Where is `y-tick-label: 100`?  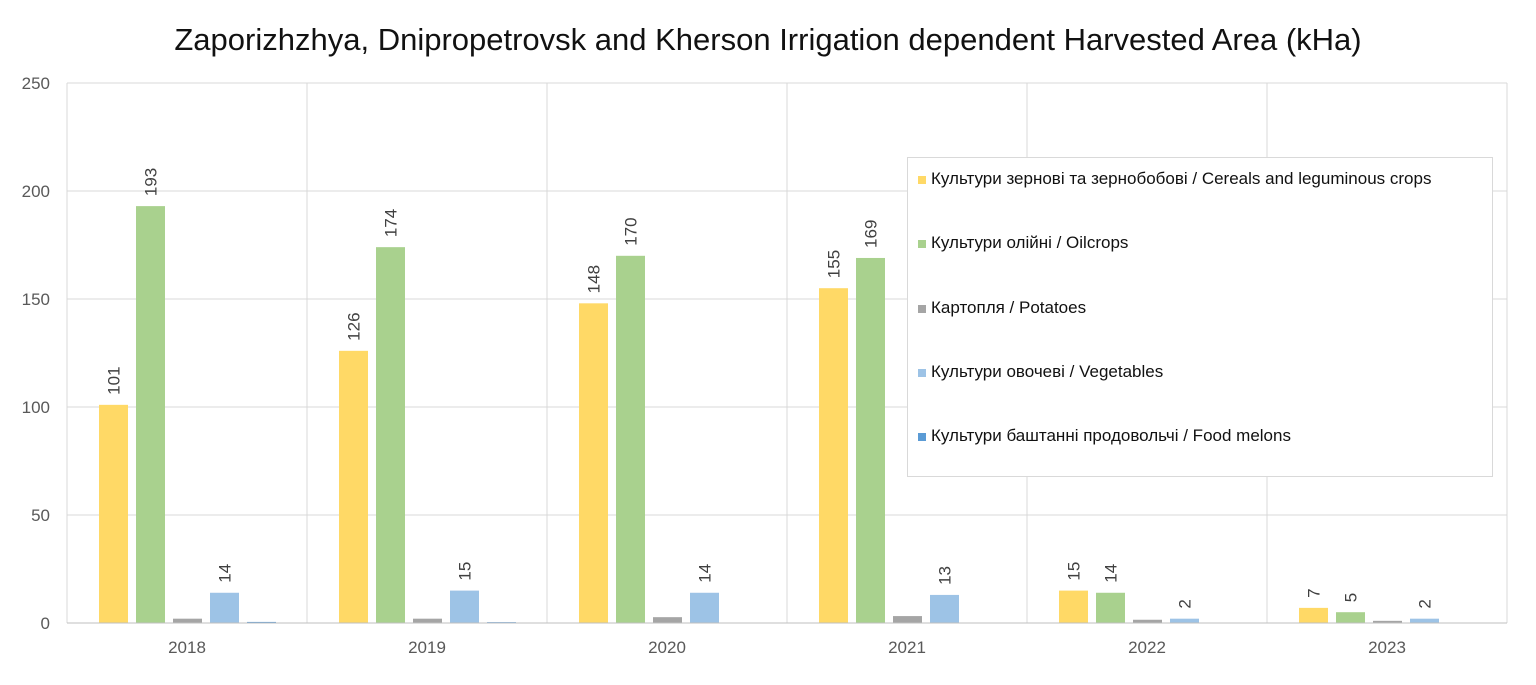 y-tick-label: 100 is located at coordinates (36, 407).